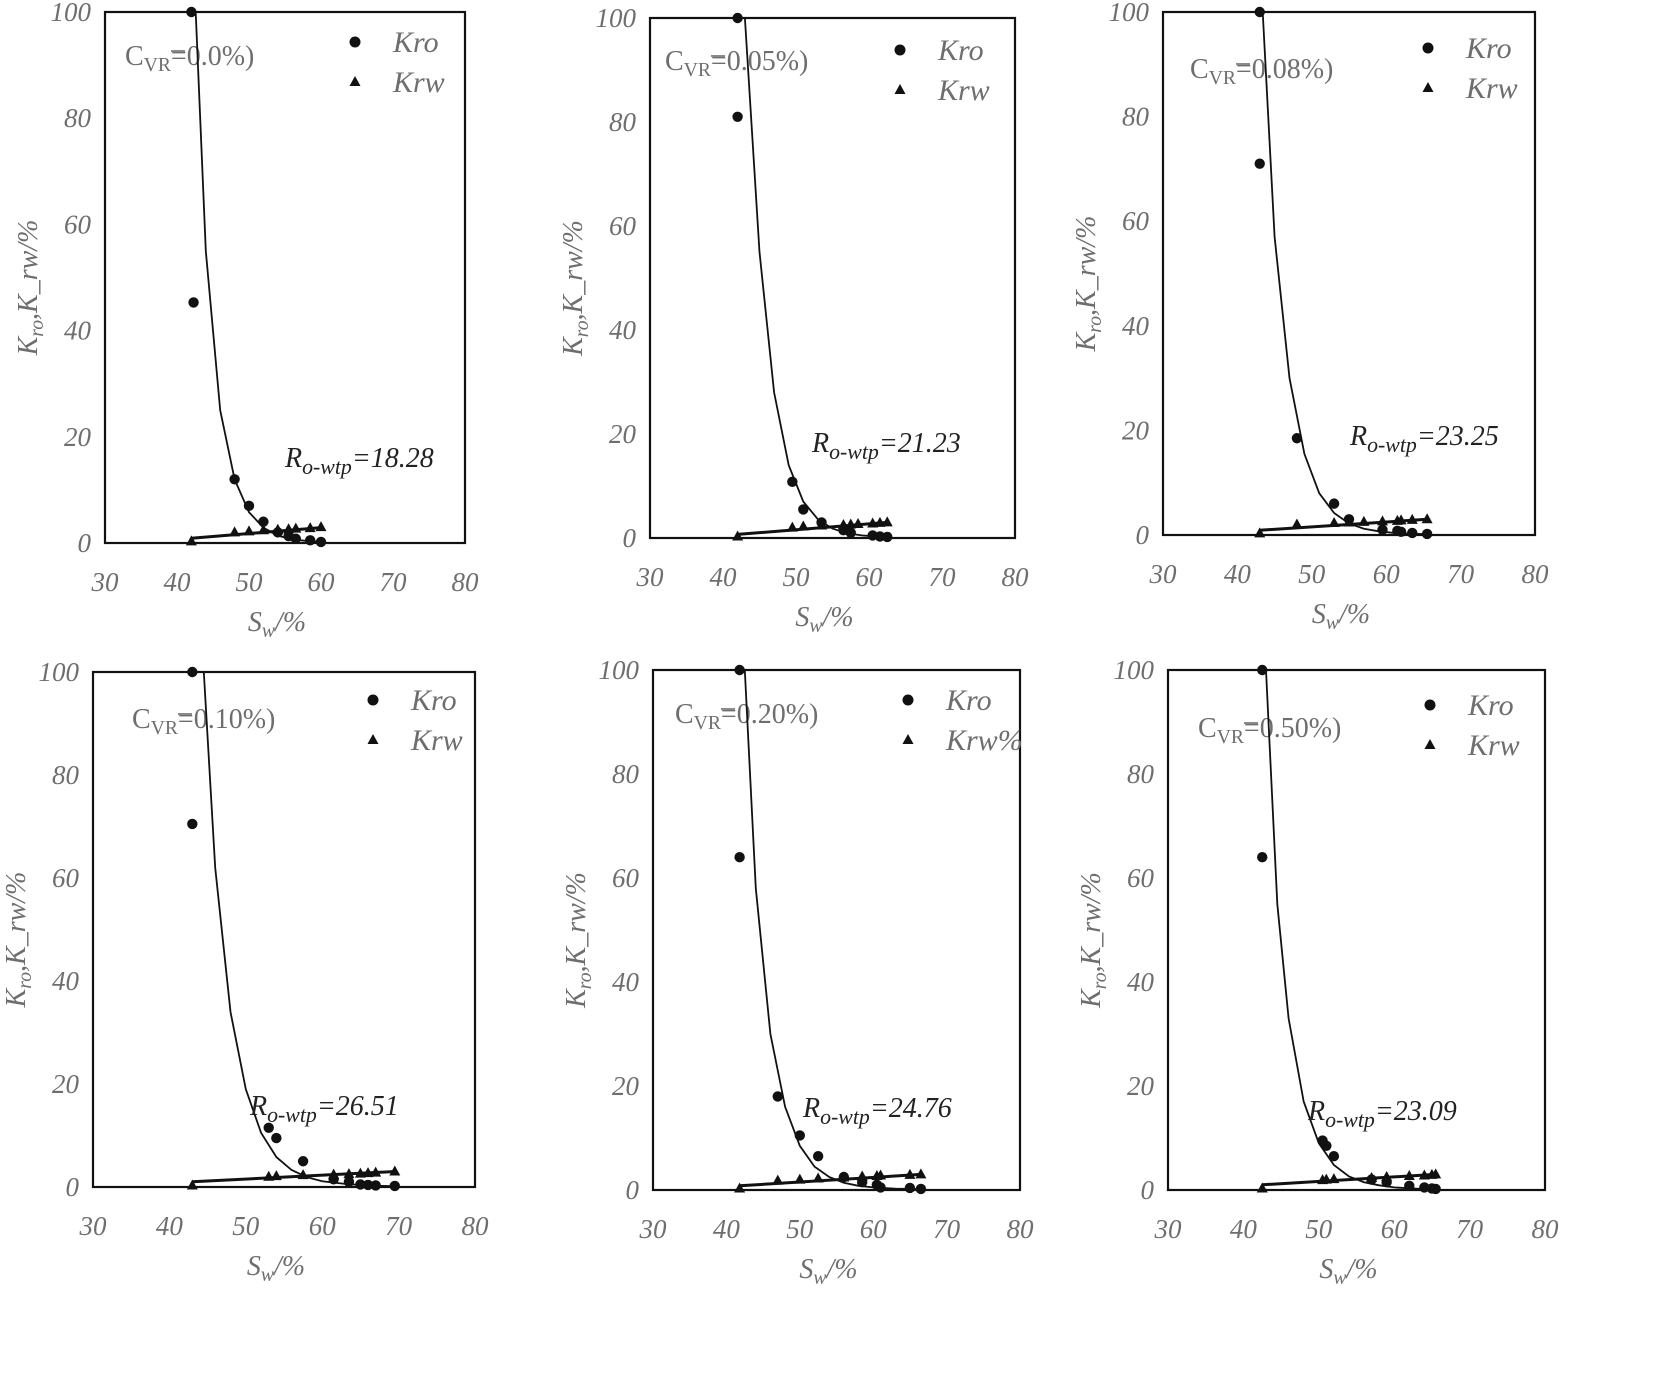 This screenshot has height=1376, width=1663. Describe the element at coordinates (1493, 745) in the screenshot. I see `legend-krw-label: Krw` at that location.